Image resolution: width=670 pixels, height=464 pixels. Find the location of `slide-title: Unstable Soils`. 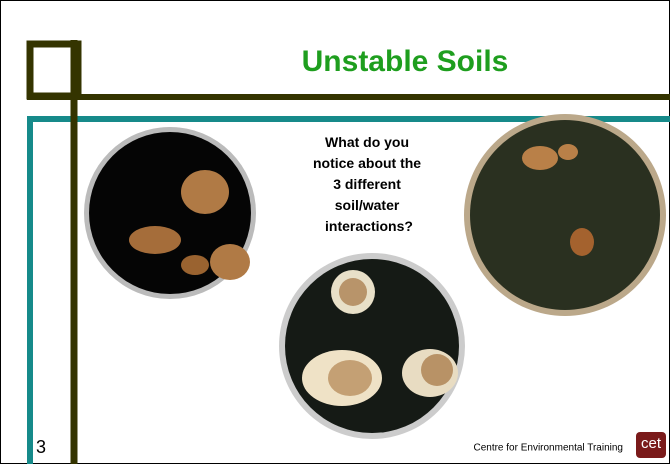

slide-title: Unstable Soils is located at coordinates (405, 61).